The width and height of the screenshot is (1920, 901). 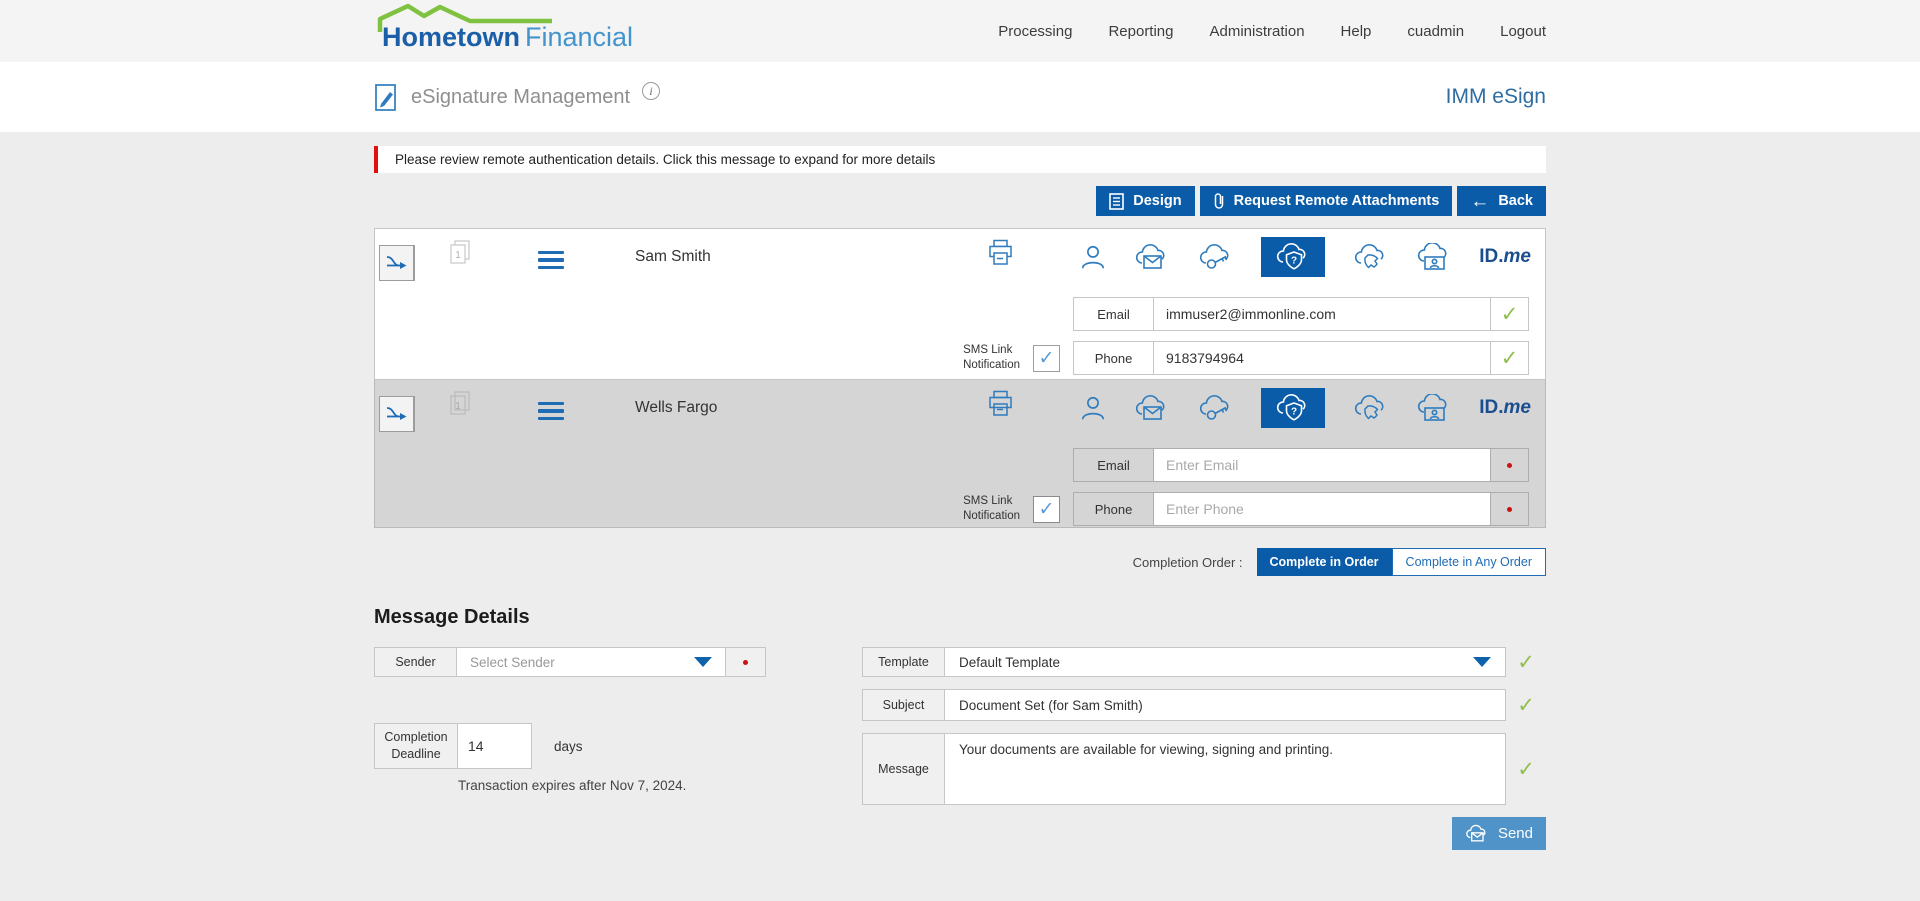 I want to click on message-textarea, so click(x=1225, y=769).